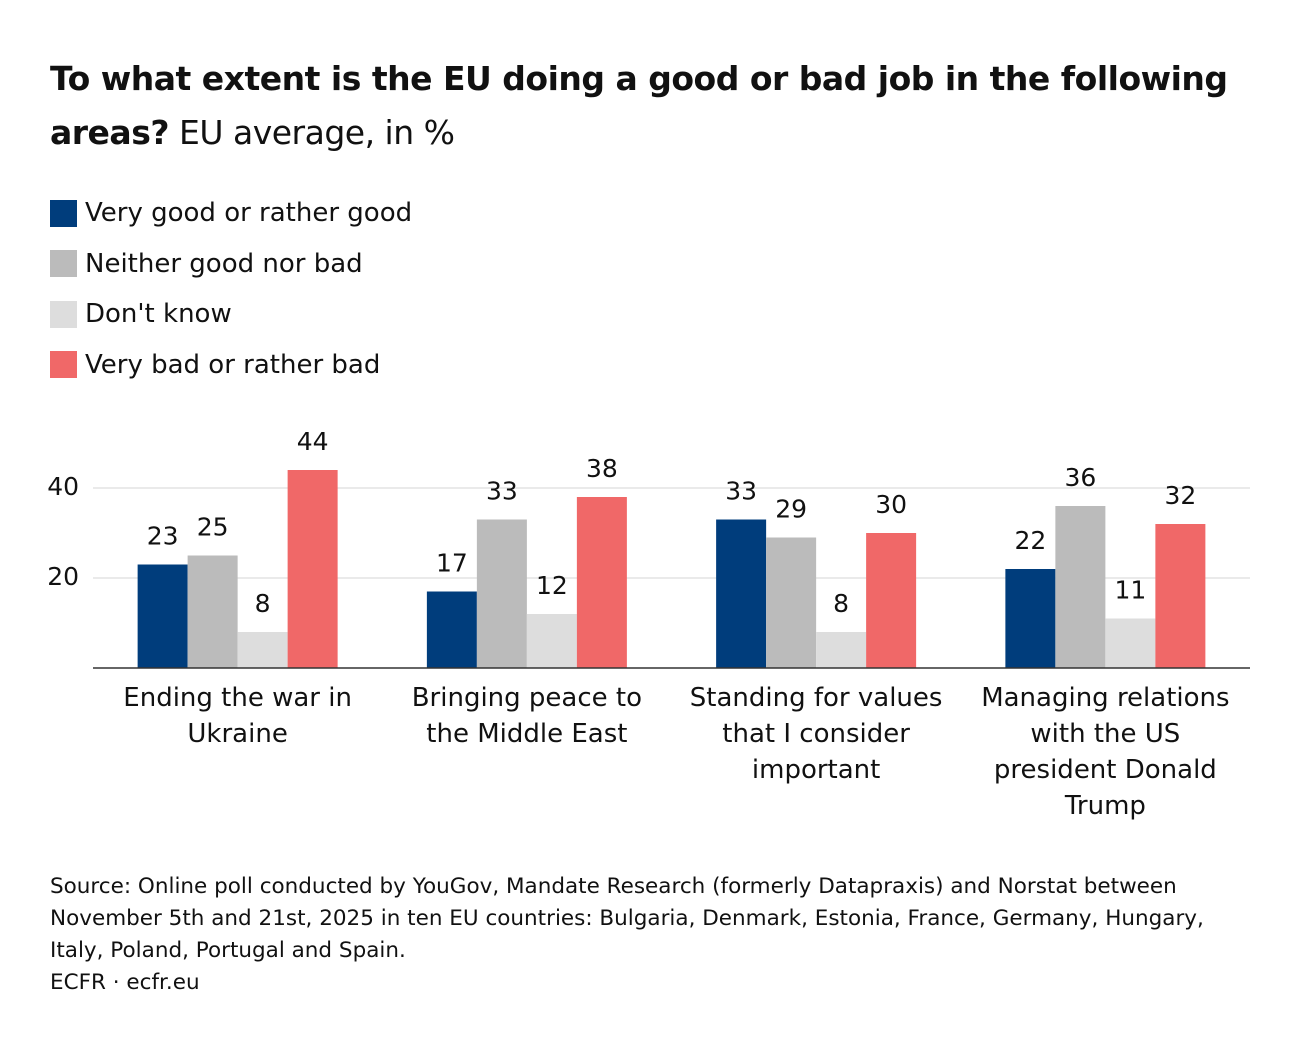  What do you see at coordinates (527, 716) in the screenshot?
I see `x-tick-label: Bringing peace to the Middle East` at bounding box center [527, 716].